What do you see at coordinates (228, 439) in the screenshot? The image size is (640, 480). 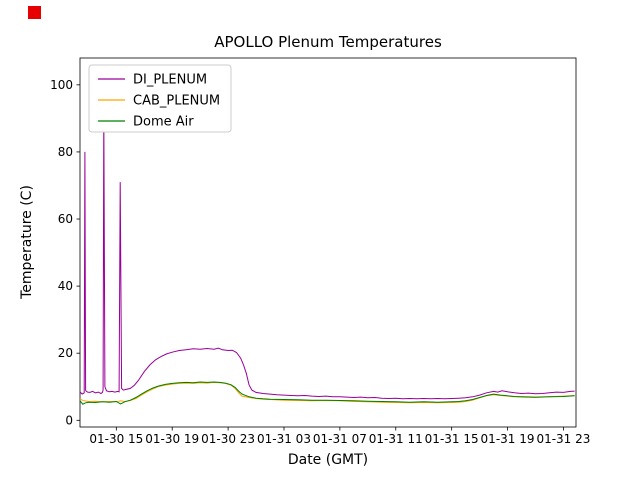 I see `x-tick-label: 01-30 23` at bounding box center [228, 439].